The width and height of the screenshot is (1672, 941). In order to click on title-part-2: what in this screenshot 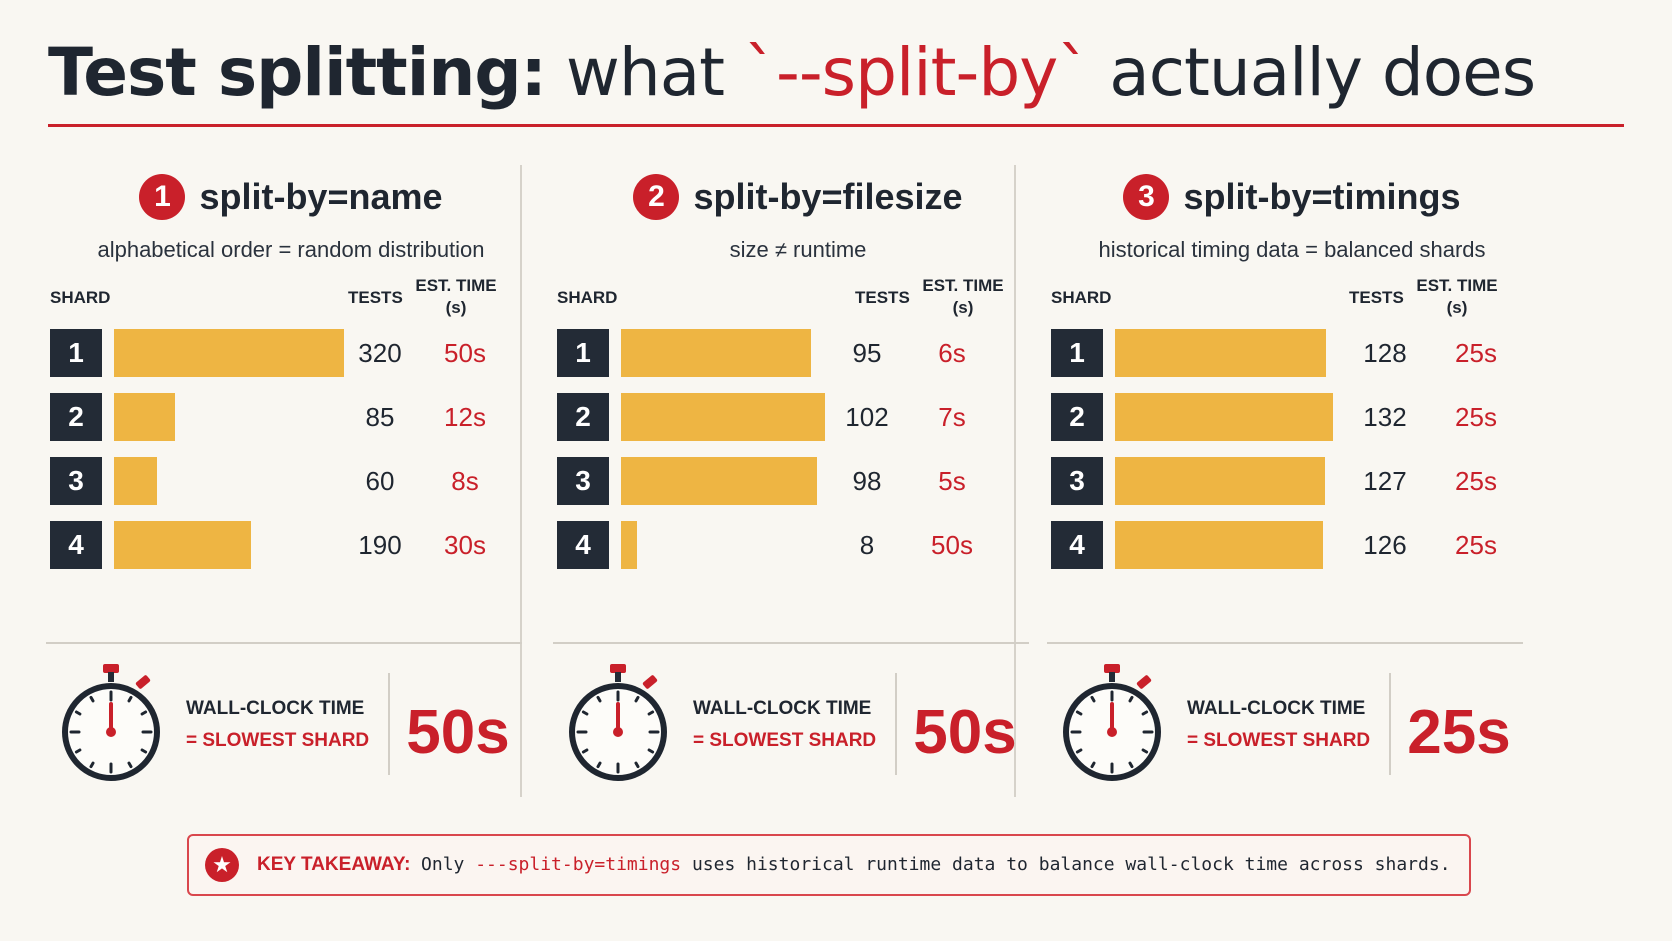, I will do `click(645, 72)`.